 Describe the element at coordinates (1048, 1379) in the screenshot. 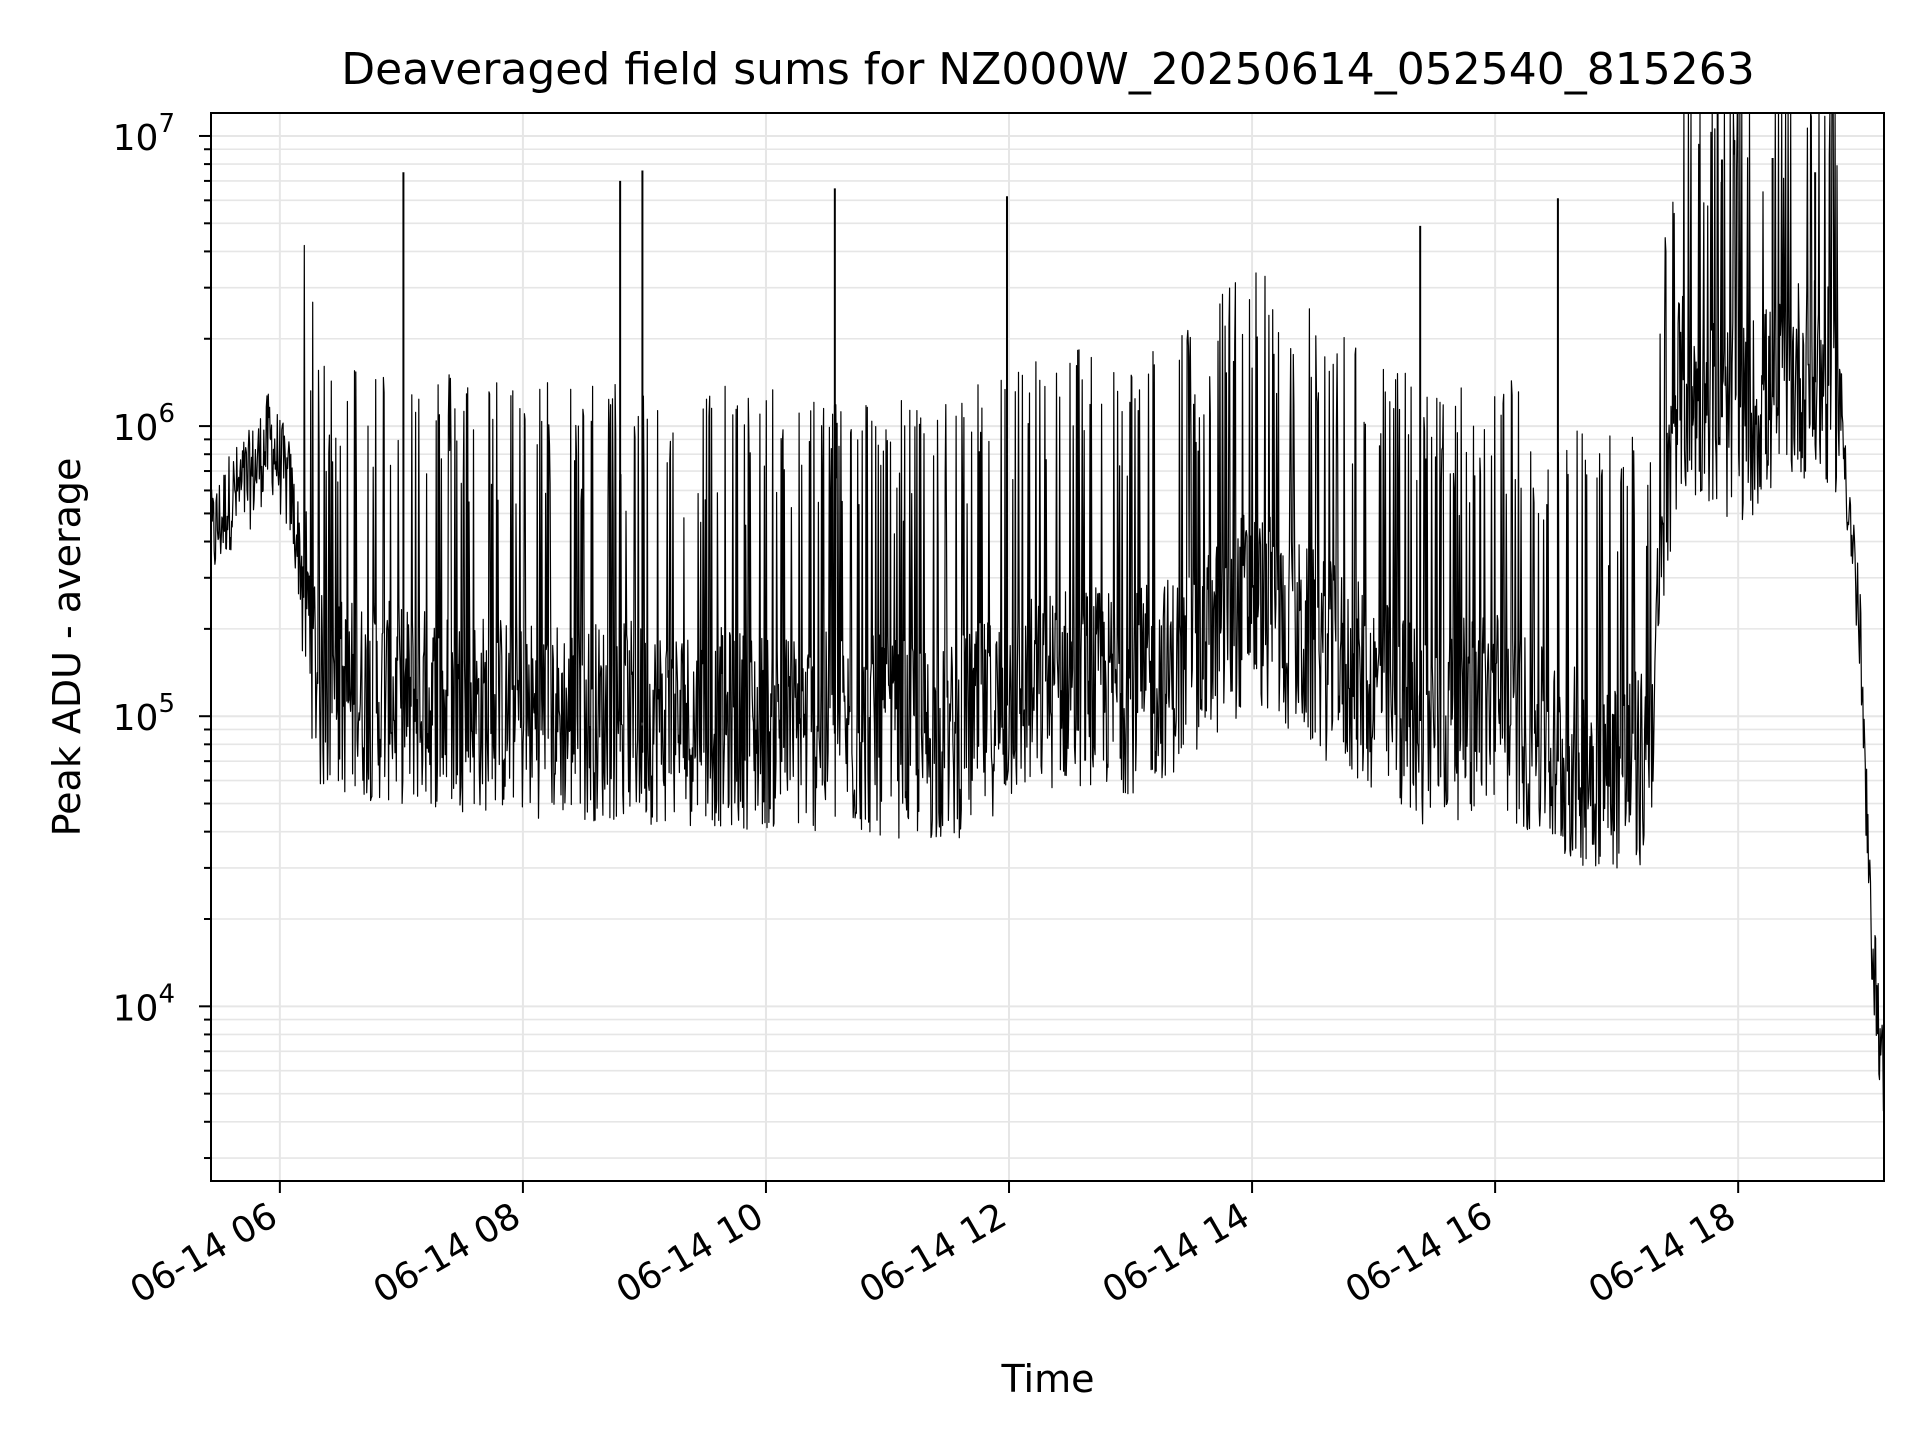

I see `x-axis-label: Time` at that location.